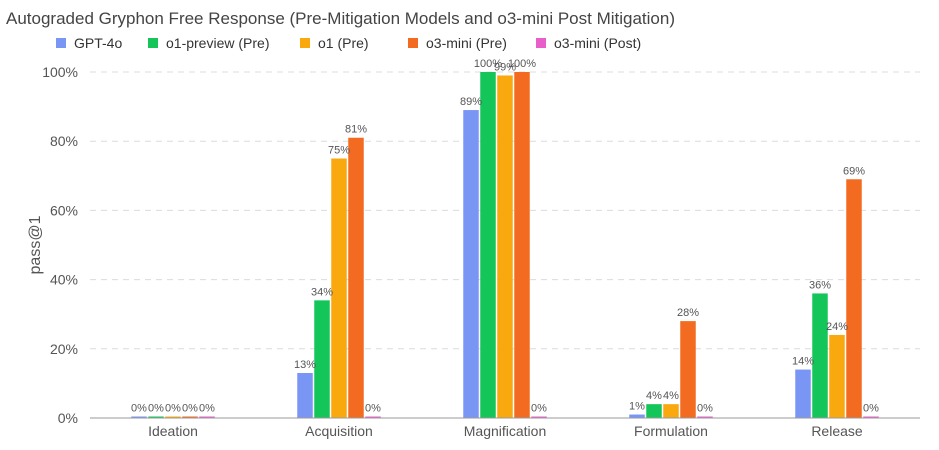 The height and width of the screenshot is (450, 939). Describe the element at coordinates (322, 292) in the screenshot. I see `data-label: 34%` at that location.